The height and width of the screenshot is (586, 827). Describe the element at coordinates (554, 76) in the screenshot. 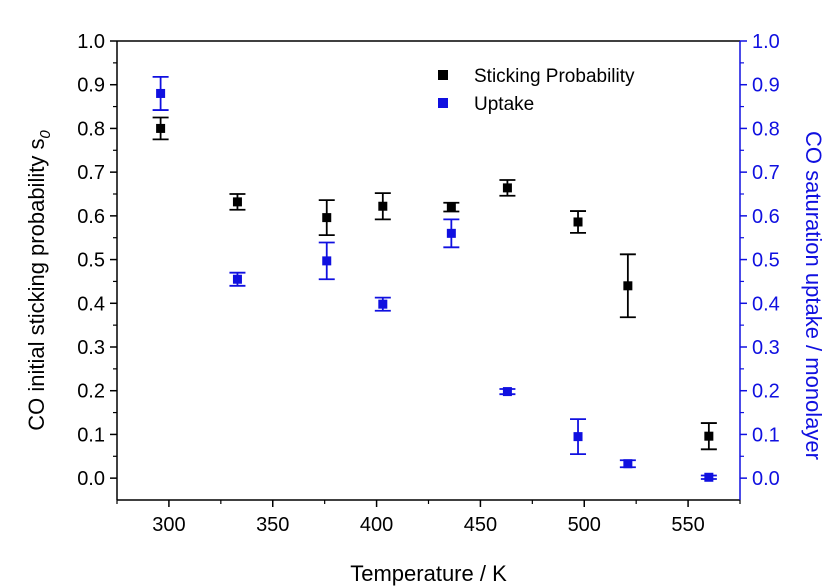

I see `legend-label: Sticking Probability` at that location.